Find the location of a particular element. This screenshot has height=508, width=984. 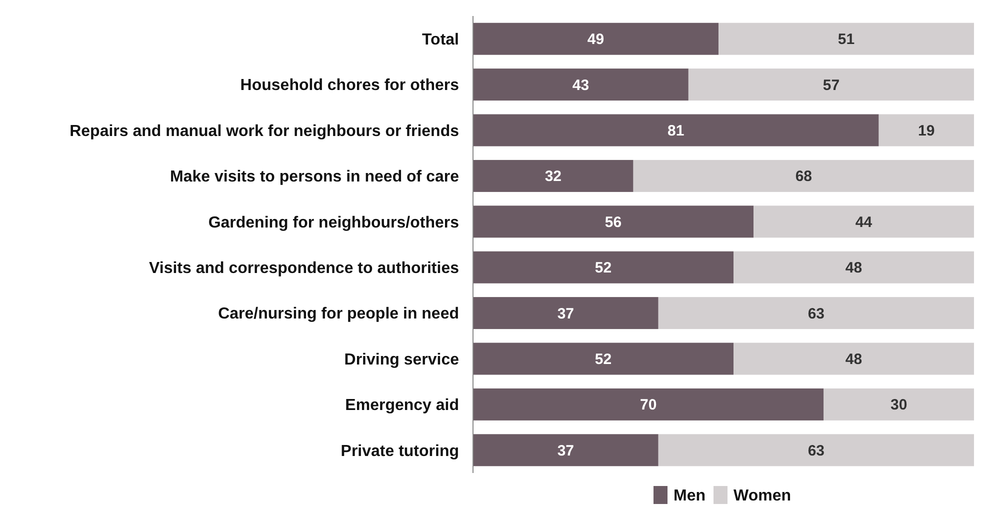

y-tick-label: Visits and correspondence to authorities is located at coordinates (304, 268).